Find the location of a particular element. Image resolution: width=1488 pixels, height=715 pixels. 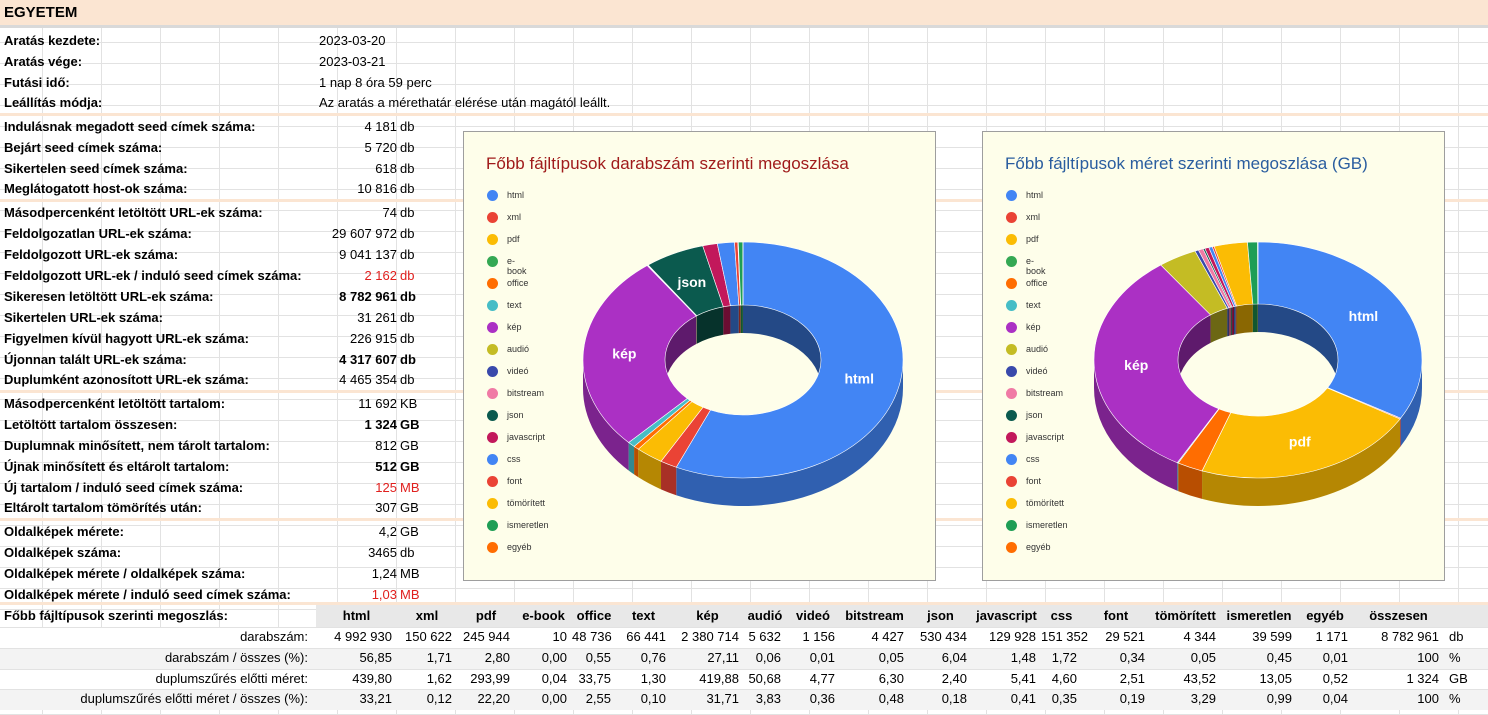

stat-row: Meglátogatott host-ok száma: 10 816 db is located at coordinates (210, 188).